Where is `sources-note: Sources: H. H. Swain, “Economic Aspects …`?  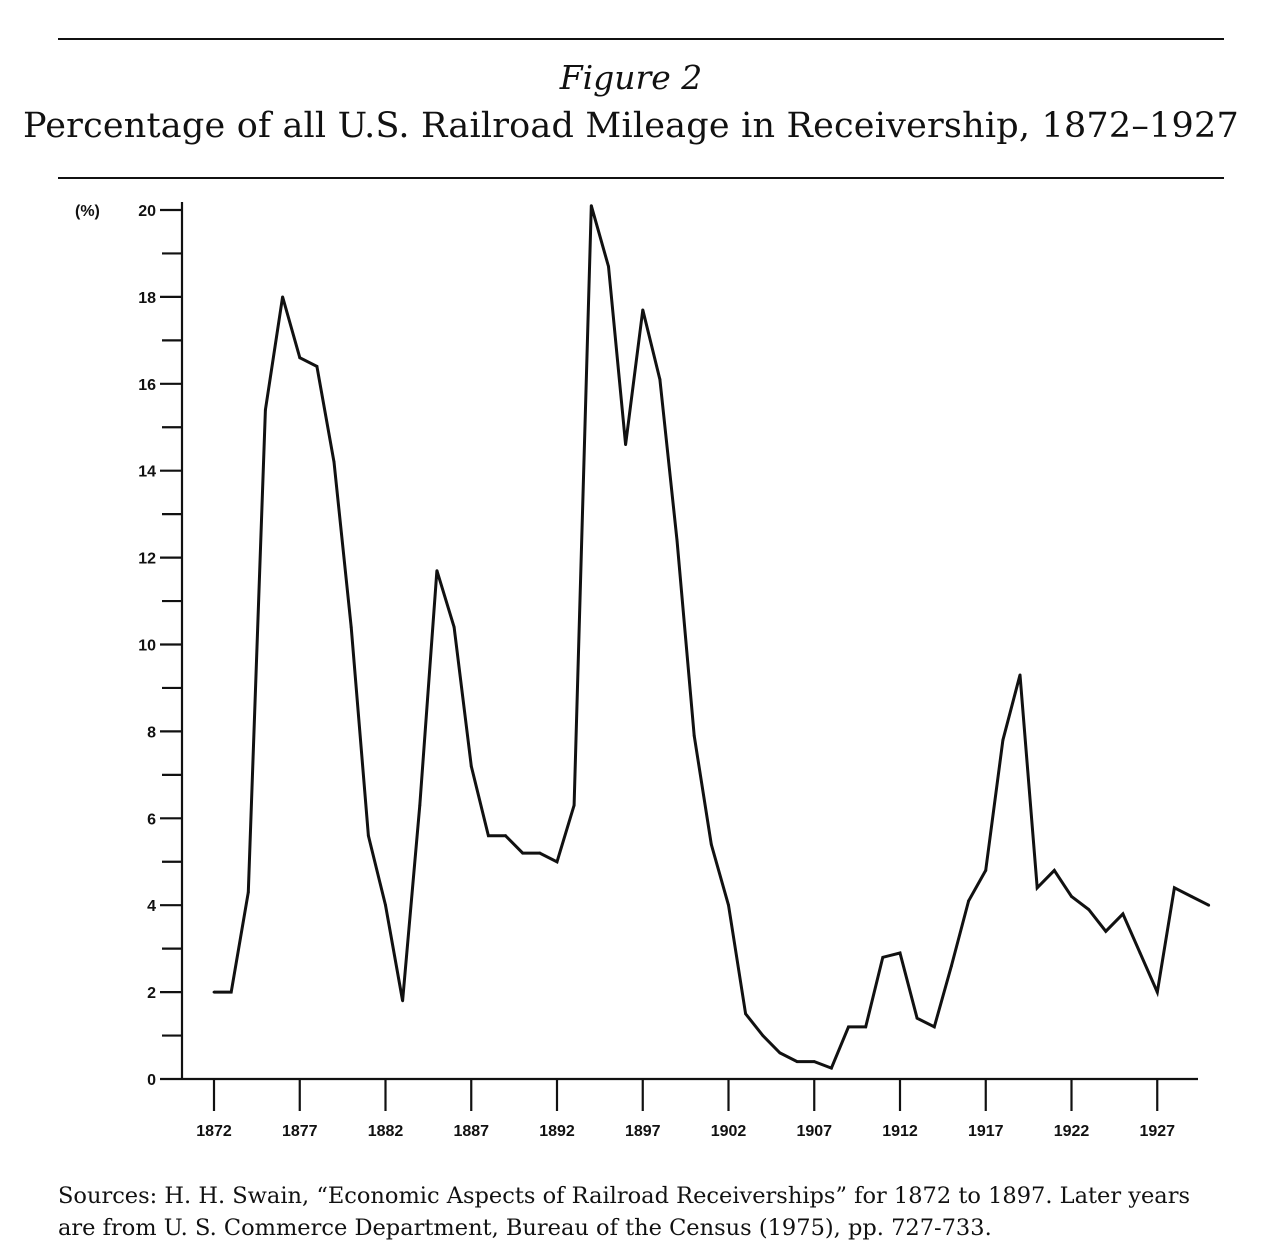
sources-note: Sources: H. H. Swain, “Economic Aspects … is located at coordinates (624, 1212).